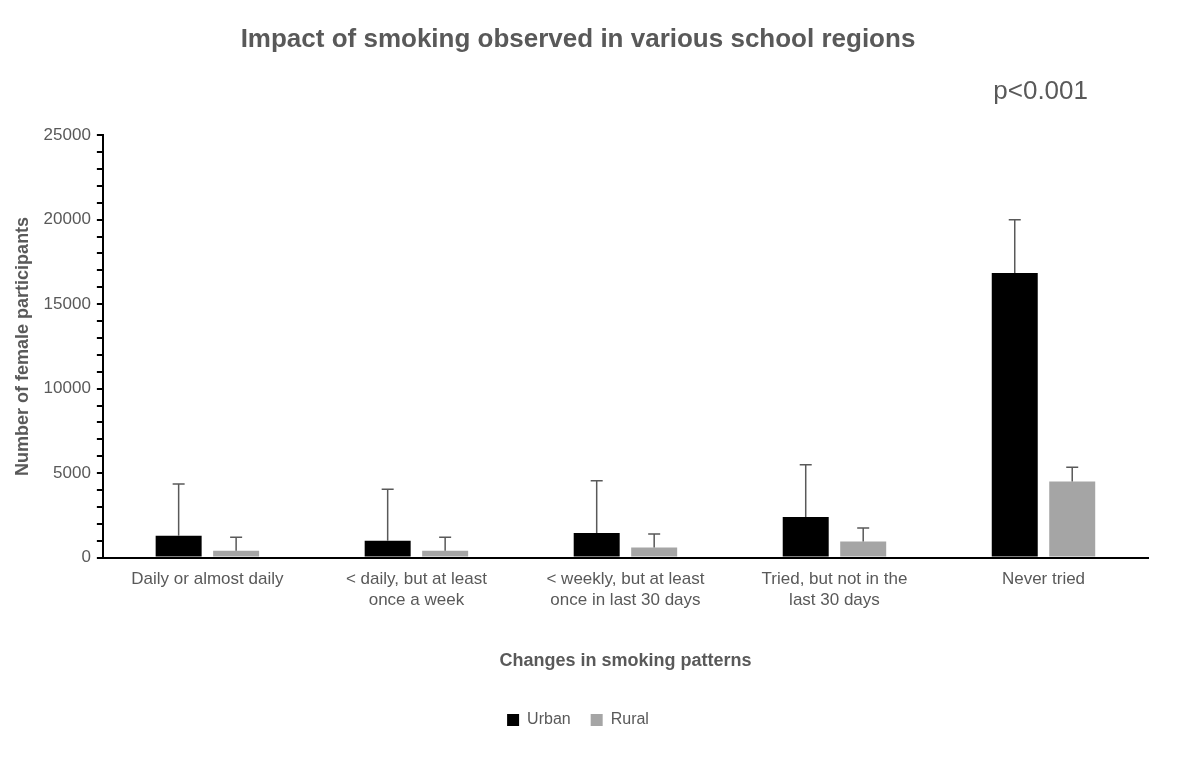 The height and width of the screenshot is (759, 1177). What do you see at coordinates (629, 719) in the screenshot?
I see `legend-label: Rural` at bounding box center [629, 719].